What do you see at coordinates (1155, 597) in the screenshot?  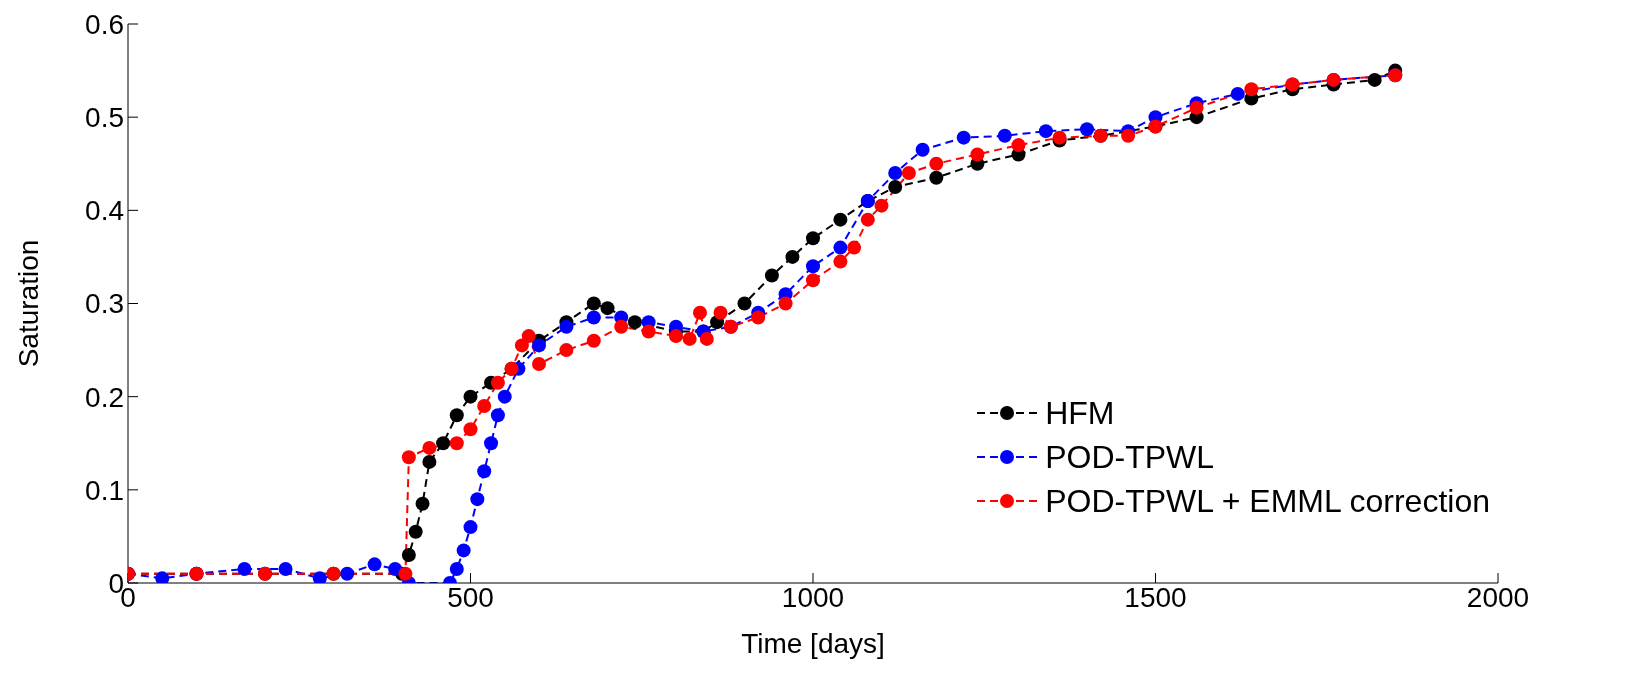 I see `x-tick-label: 1500` at bounding box center [1155, 597].